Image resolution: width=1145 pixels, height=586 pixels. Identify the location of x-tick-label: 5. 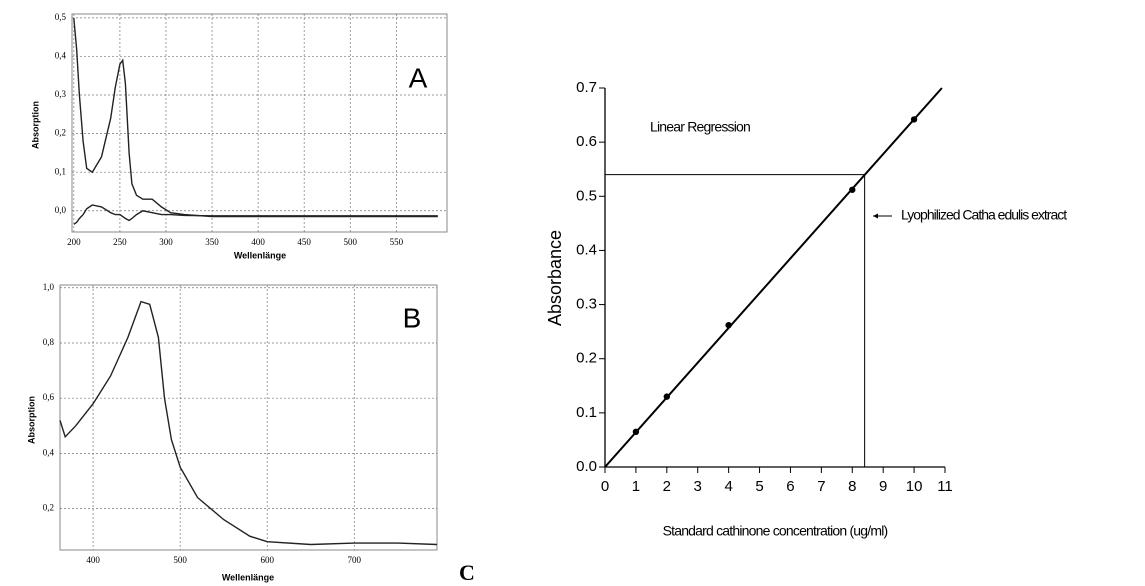
(759, 486).